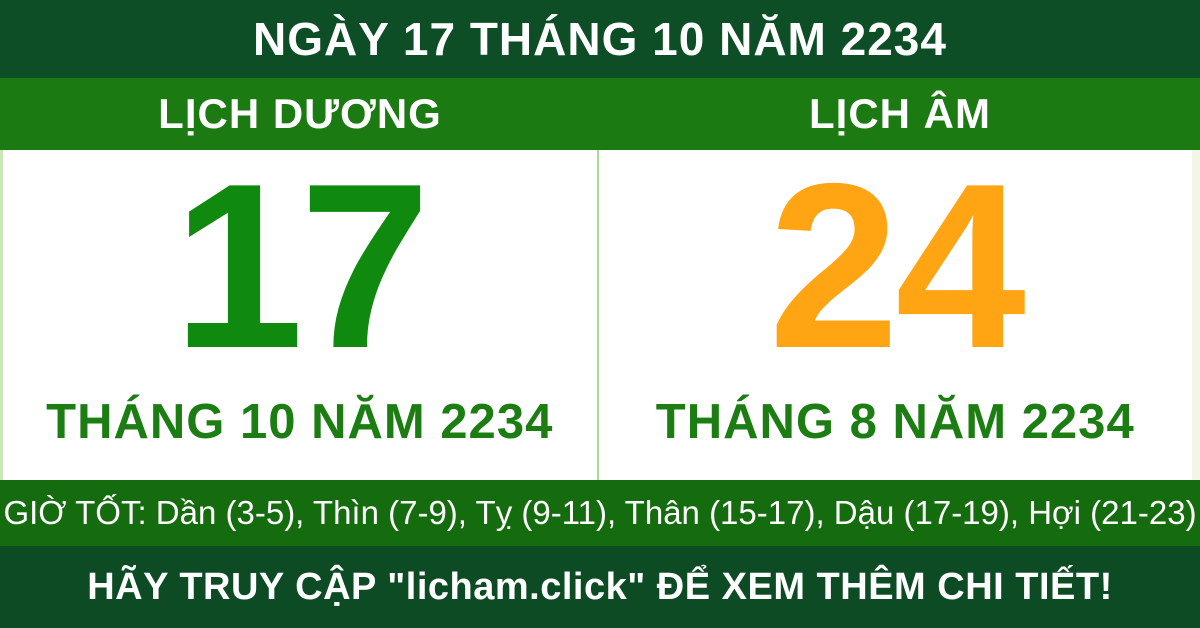  Describe the element at coordinates (300, 422) in the screenshot. I see `solar-month-year: THÁNG 10 NĂM 2234` at that location.